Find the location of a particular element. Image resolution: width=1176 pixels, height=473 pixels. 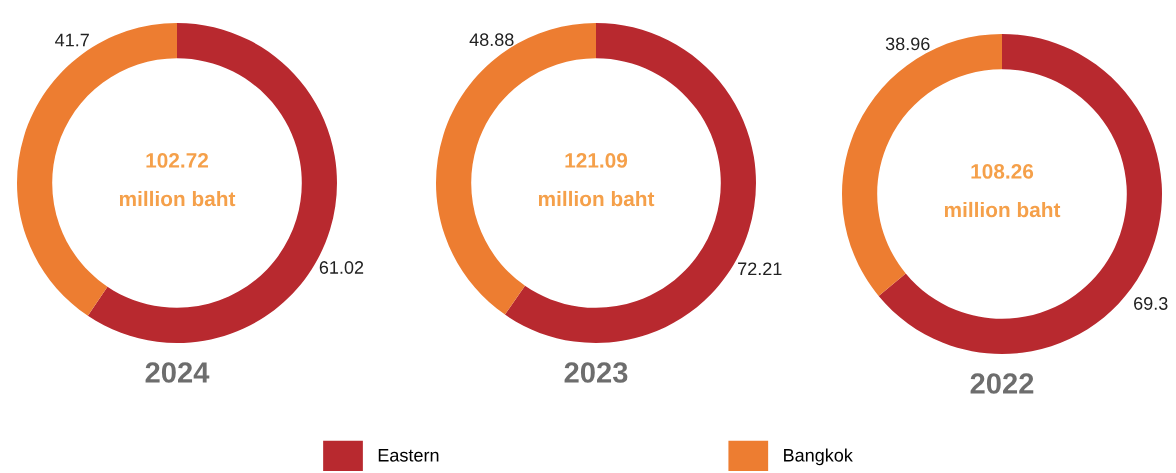

text: 102.72 is located at coordinates (177, 160).